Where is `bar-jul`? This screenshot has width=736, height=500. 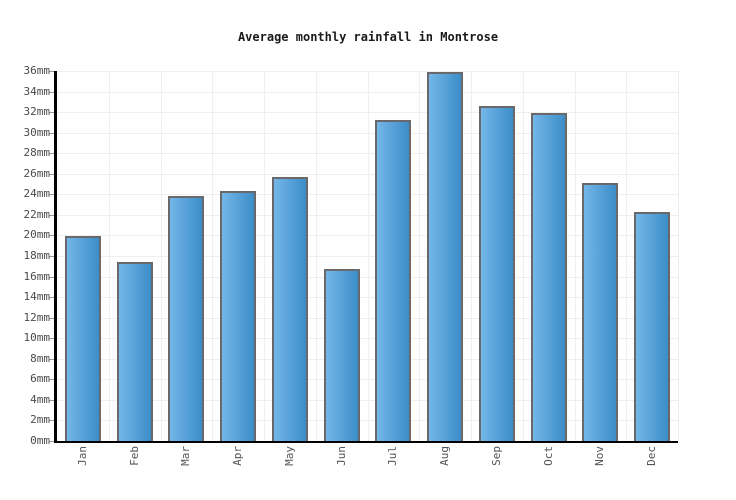
bar-jul is located at coordinates (393, 280).